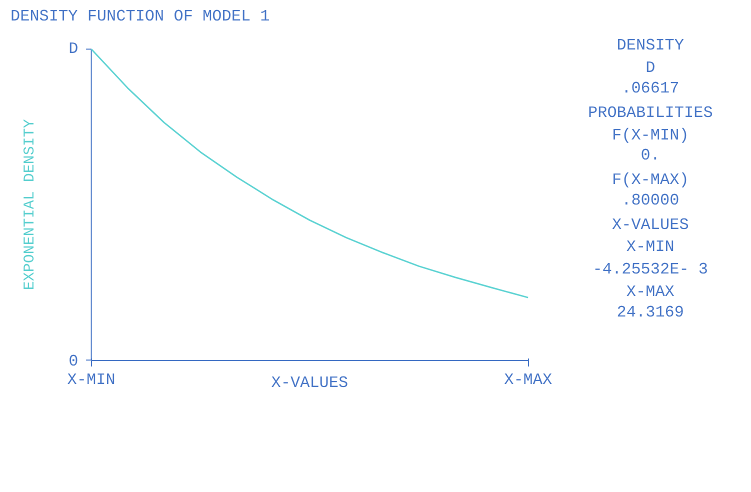 The image size is (751, 492). Describe the element at coordinates (650, 45) in the screenshot. I see `text: DENSITY` at that location.